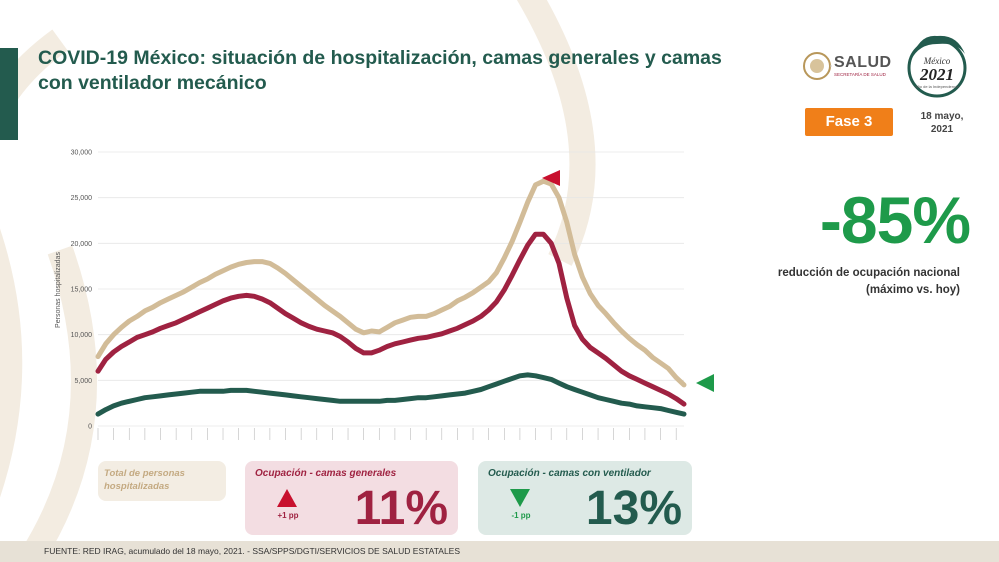  I want to click on y-tick-label: 15,000, so click(82, 290).